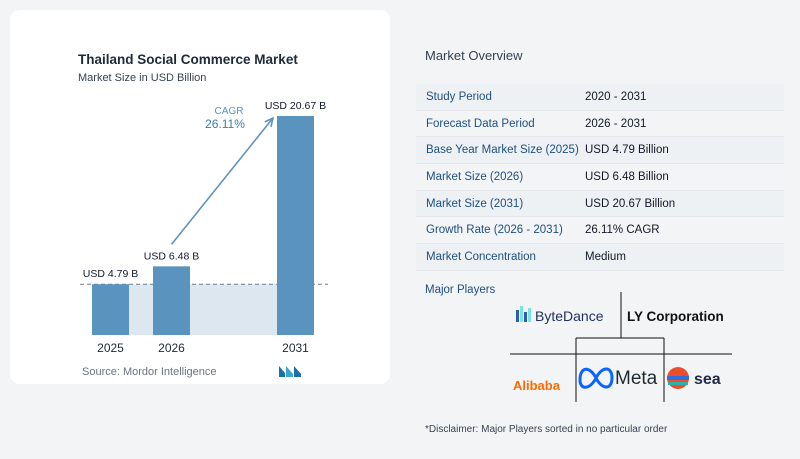 Image resolution: width=800 pixels, height=459 pixels. I want to click on overview-row: Growth Rate (2026 - 2031) 26.11% CAGR, so click(600, 231).